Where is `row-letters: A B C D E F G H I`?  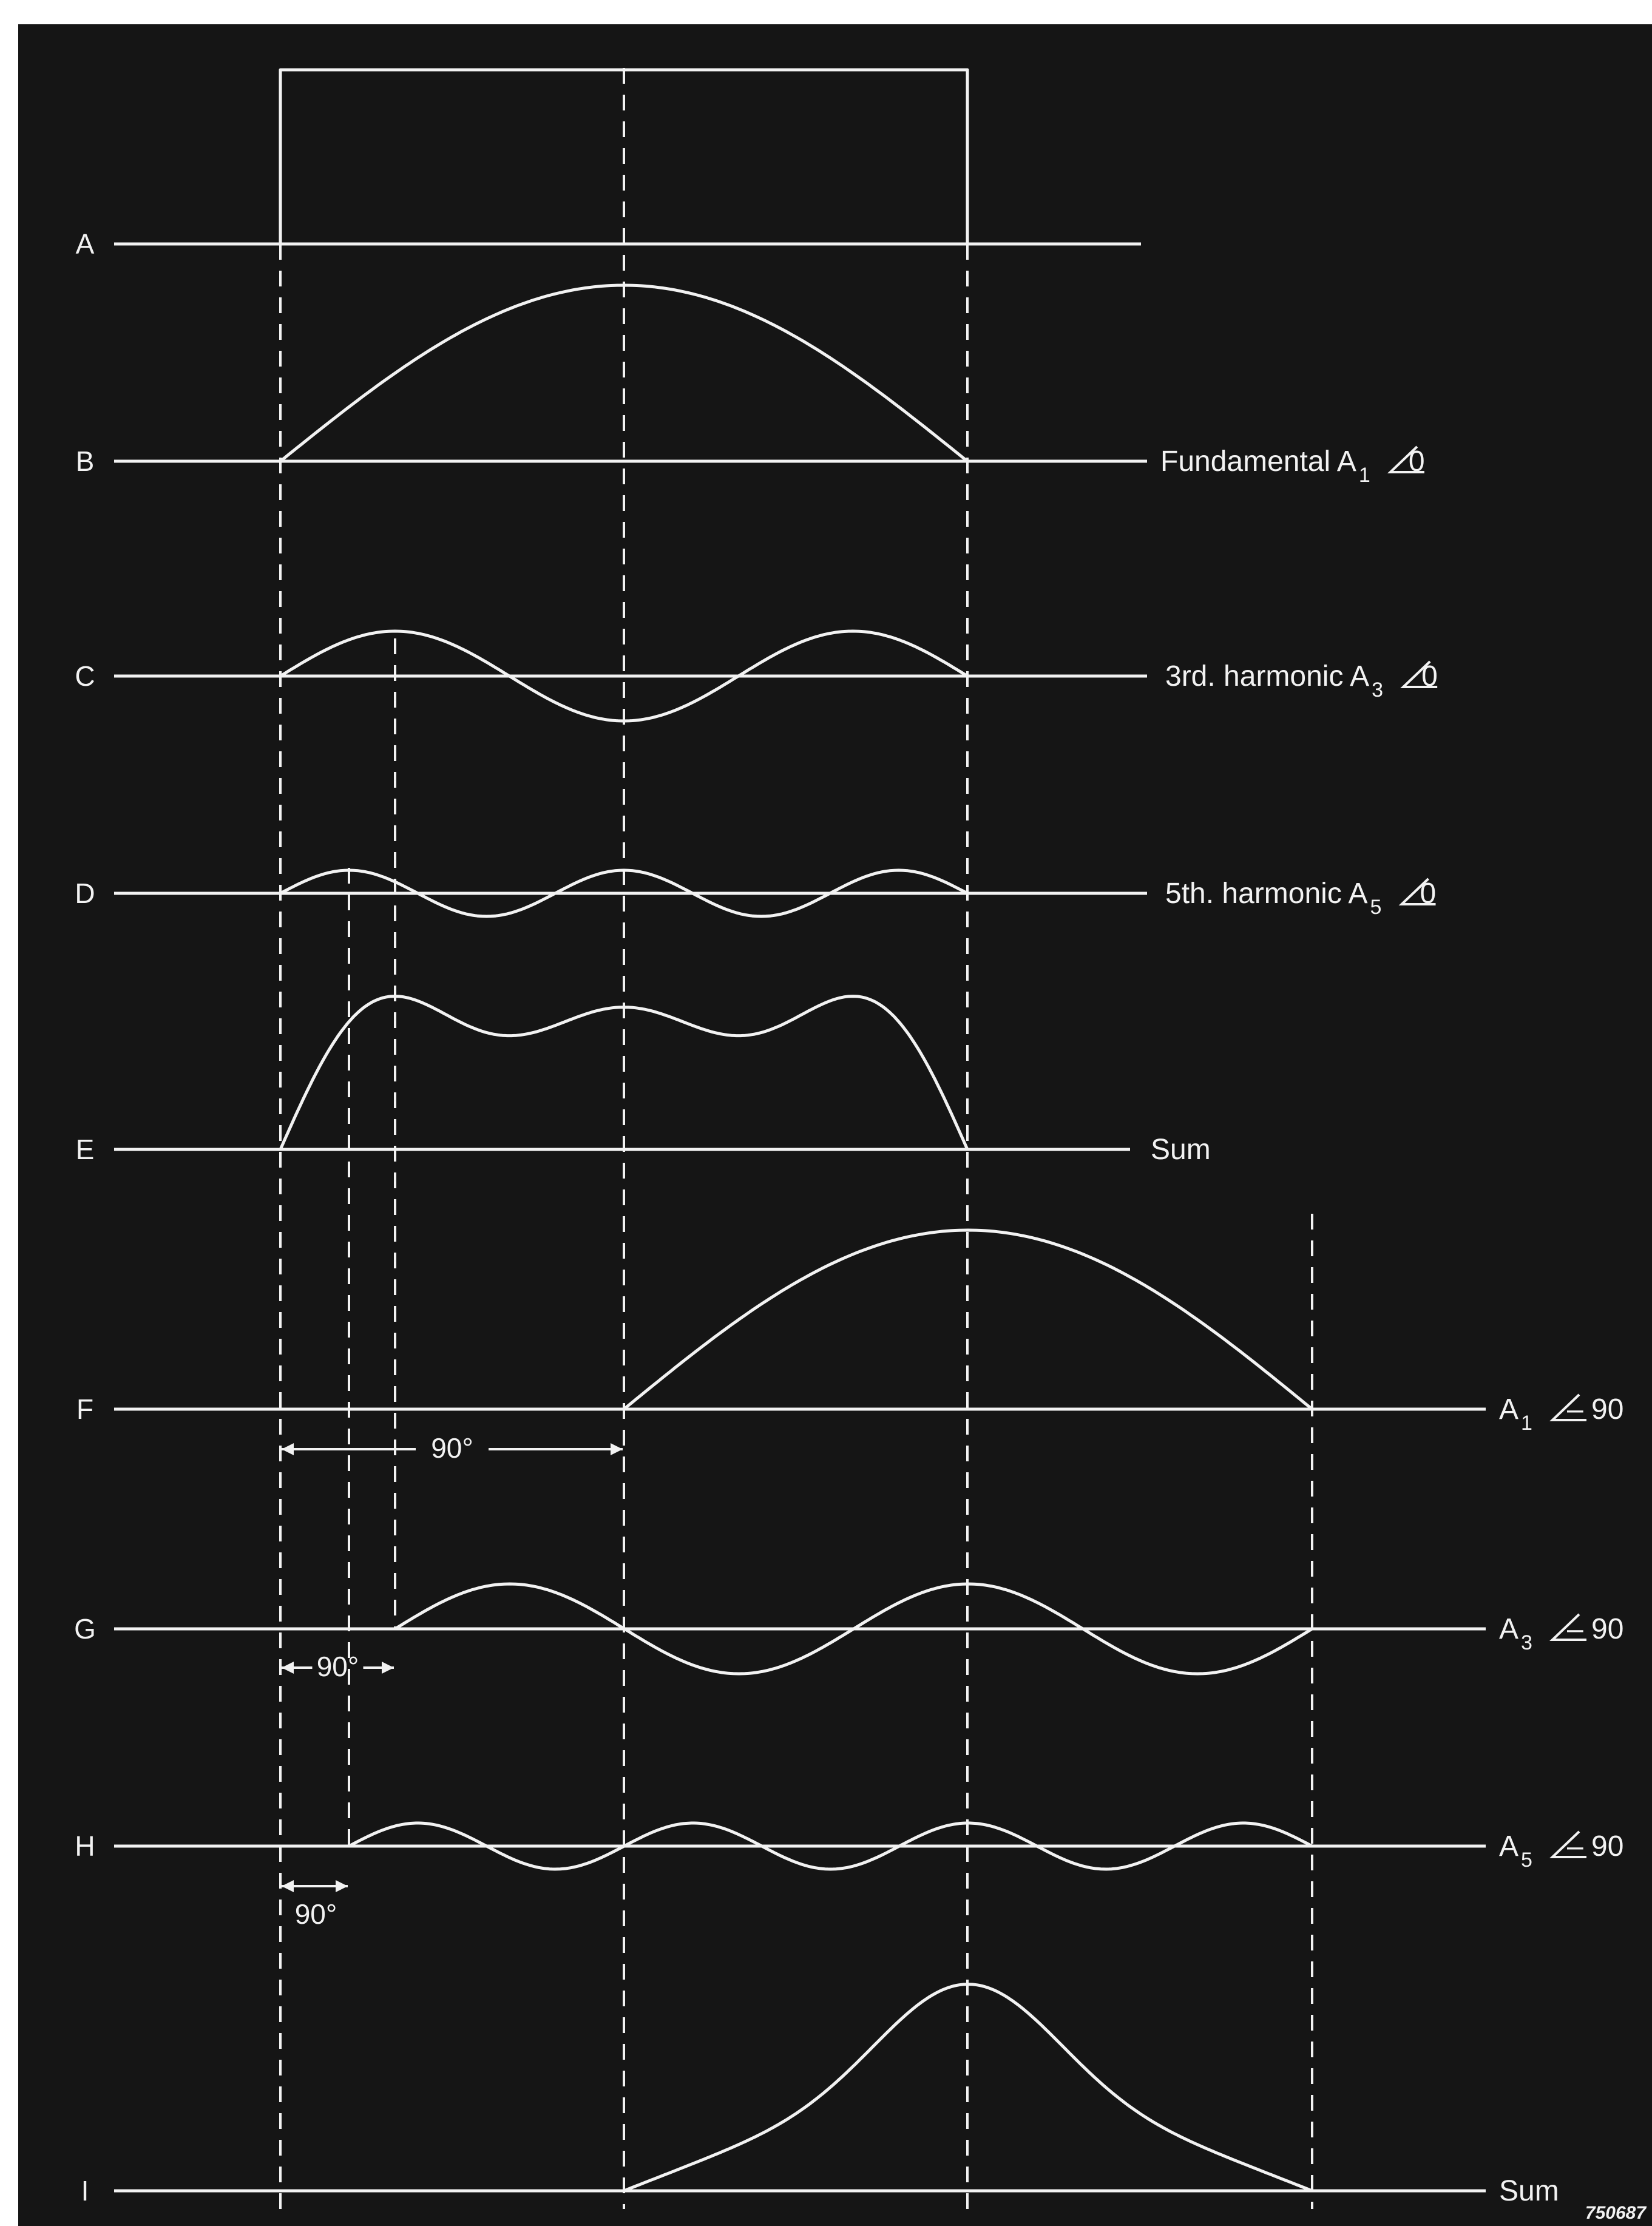 row-letters: A B C D E F G H I is located at coordinates (85, 1217).